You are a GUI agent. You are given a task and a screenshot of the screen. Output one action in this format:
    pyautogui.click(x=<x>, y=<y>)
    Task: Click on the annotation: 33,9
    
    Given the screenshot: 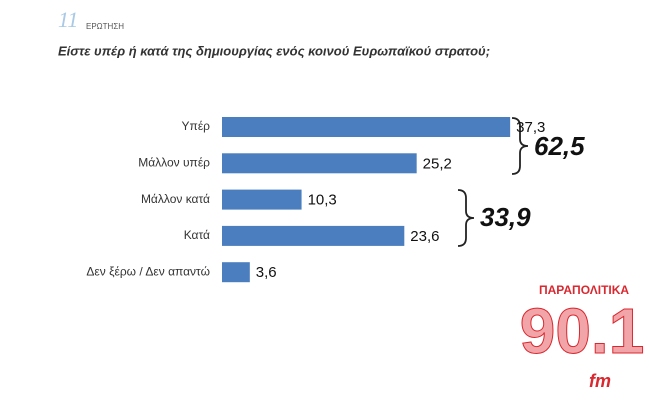 What is the action you would take?
    pyautogui.click(x=505, y=217)
    